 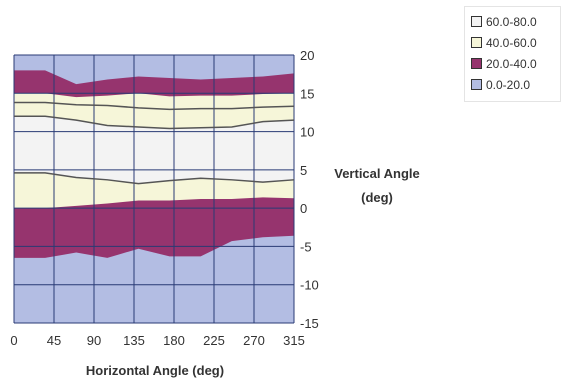 I want to click on legend-item: 20.0-40.0, so click(x=512, y=63).